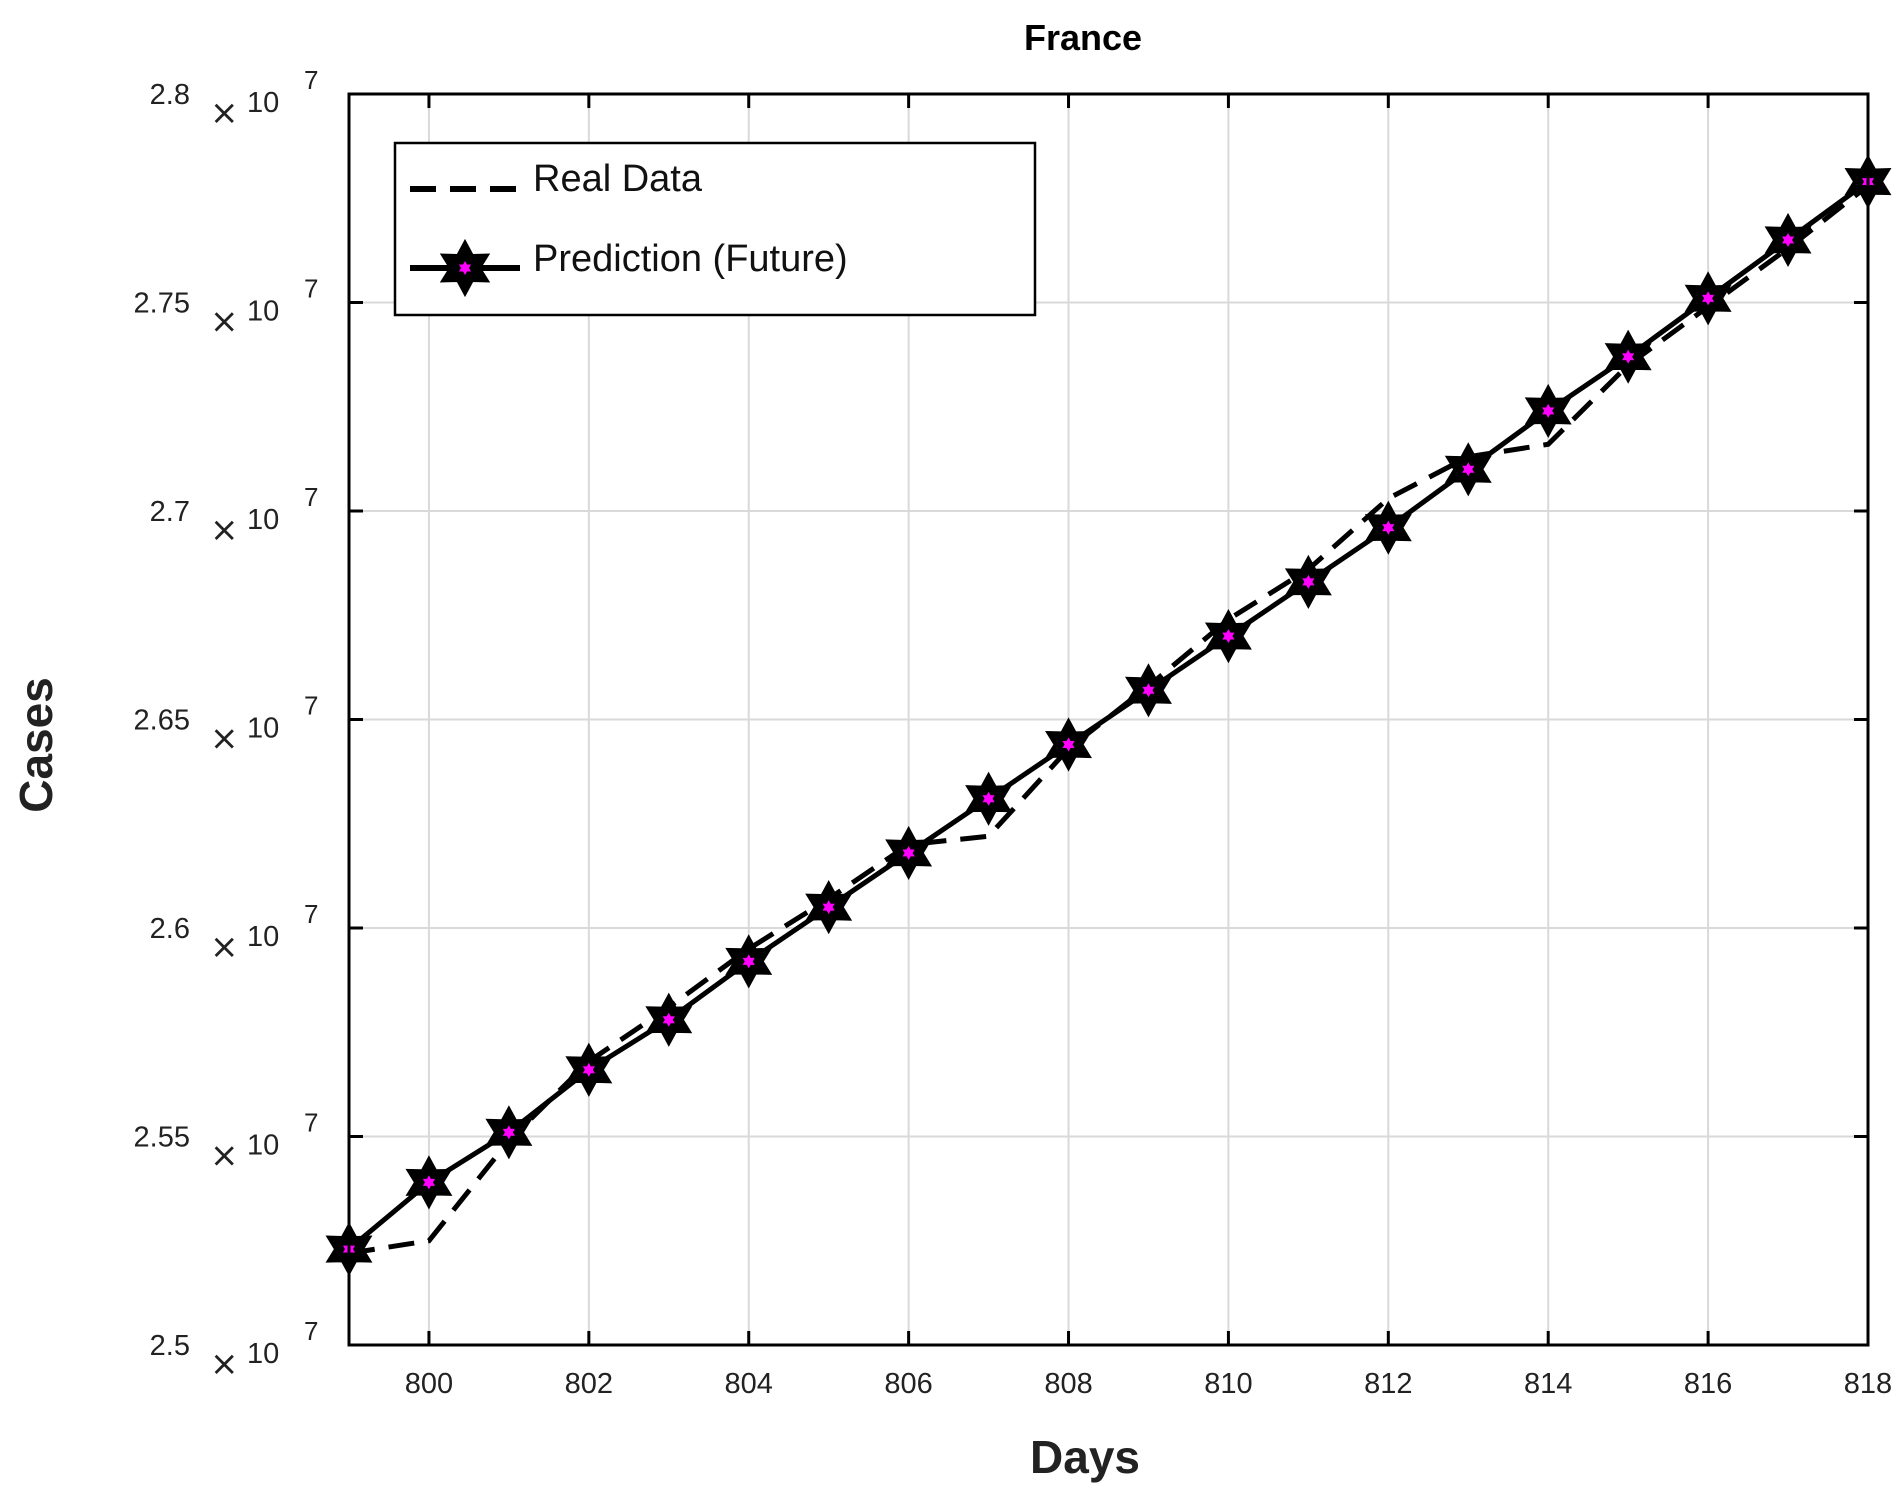  I want to click on legend-star, so click(465, 268).